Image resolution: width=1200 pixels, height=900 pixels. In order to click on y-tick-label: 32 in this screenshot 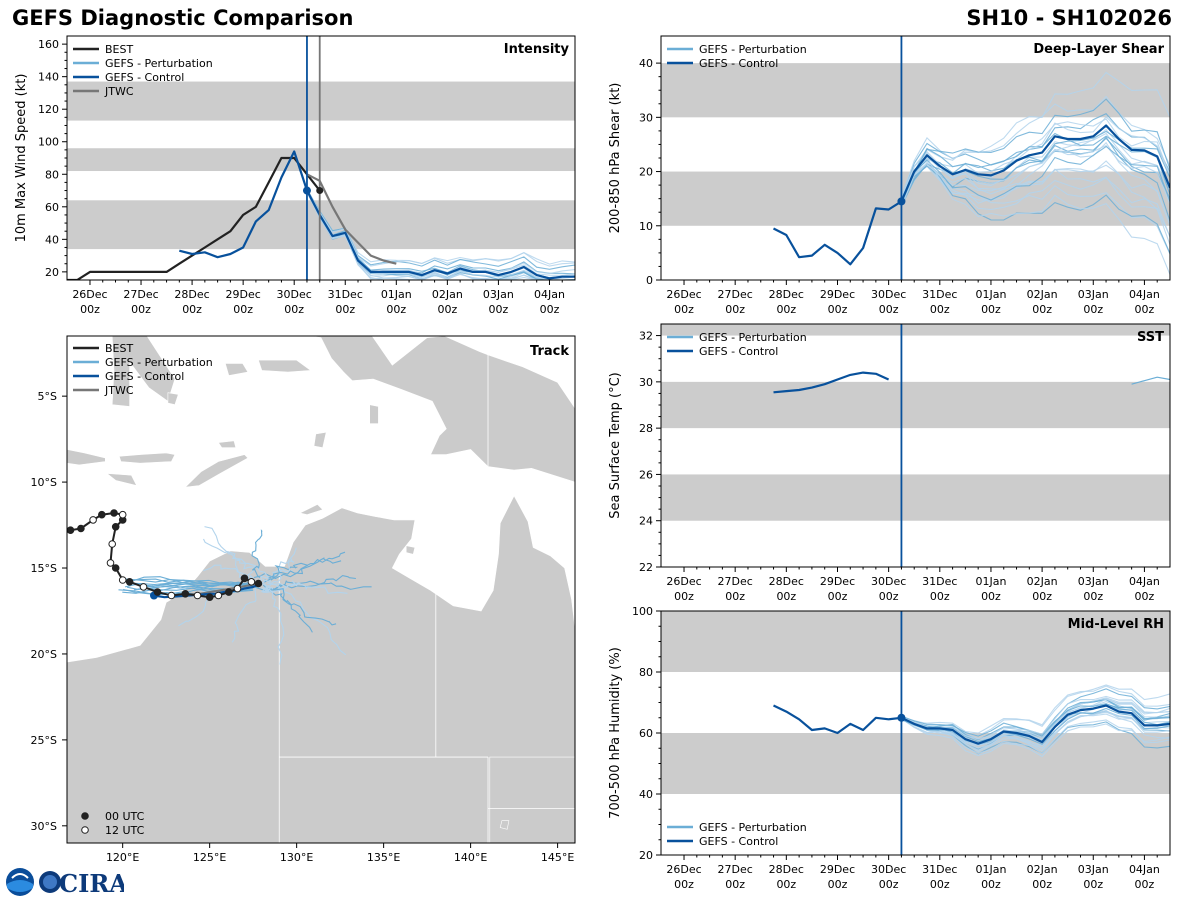, I will do `click(646, 336)`.